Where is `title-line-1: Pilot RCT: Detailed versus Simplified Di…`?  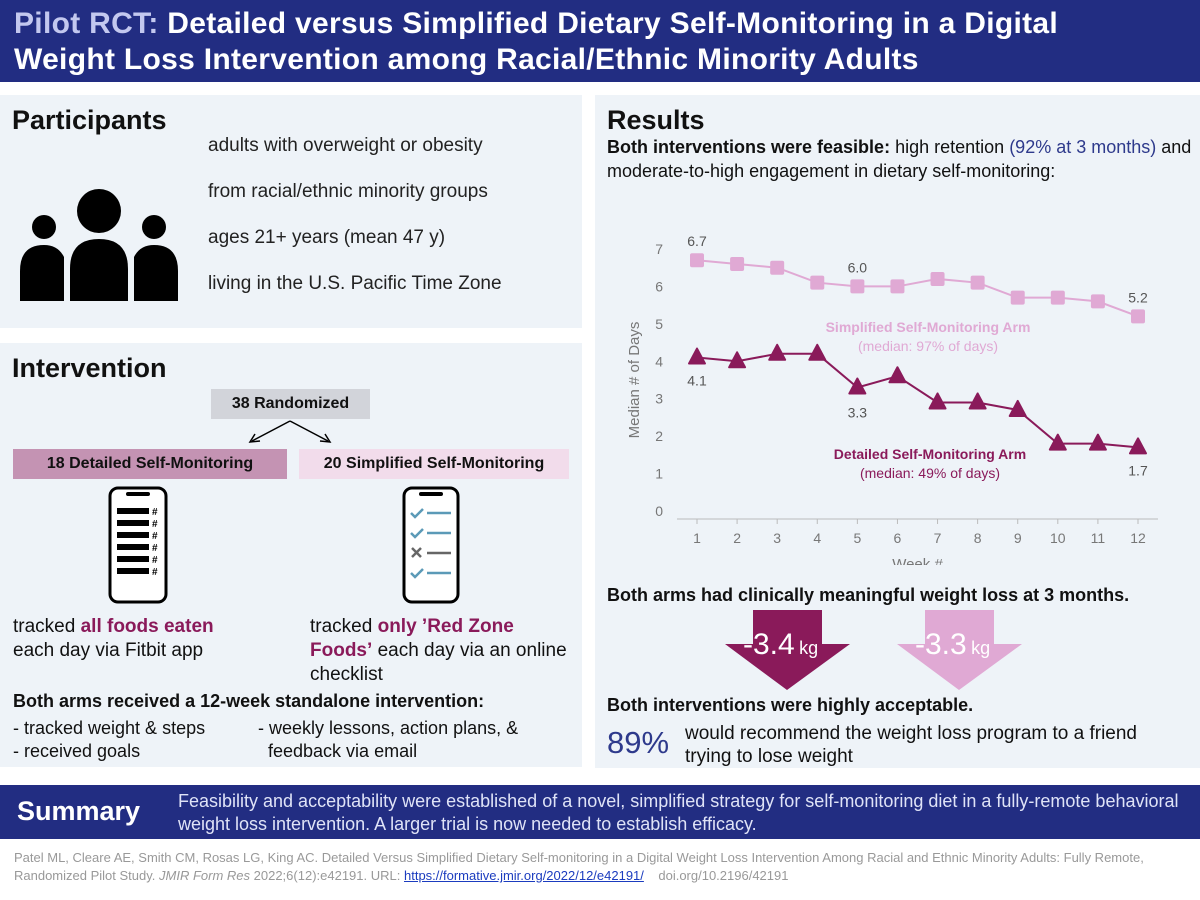 title-line-1: Pilot RCT: Detailed versus Simplified Di… is located at coordinates (600, 24).